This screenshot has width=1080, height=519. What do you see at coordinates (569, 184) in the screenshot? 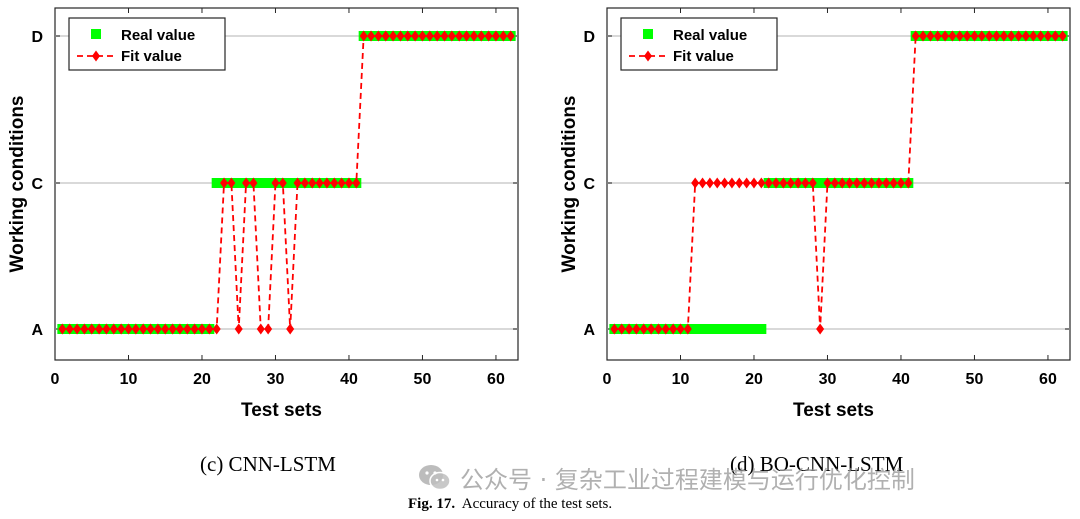
I see `y-axis-label: Working conditions` at bounding box center [569, 184].